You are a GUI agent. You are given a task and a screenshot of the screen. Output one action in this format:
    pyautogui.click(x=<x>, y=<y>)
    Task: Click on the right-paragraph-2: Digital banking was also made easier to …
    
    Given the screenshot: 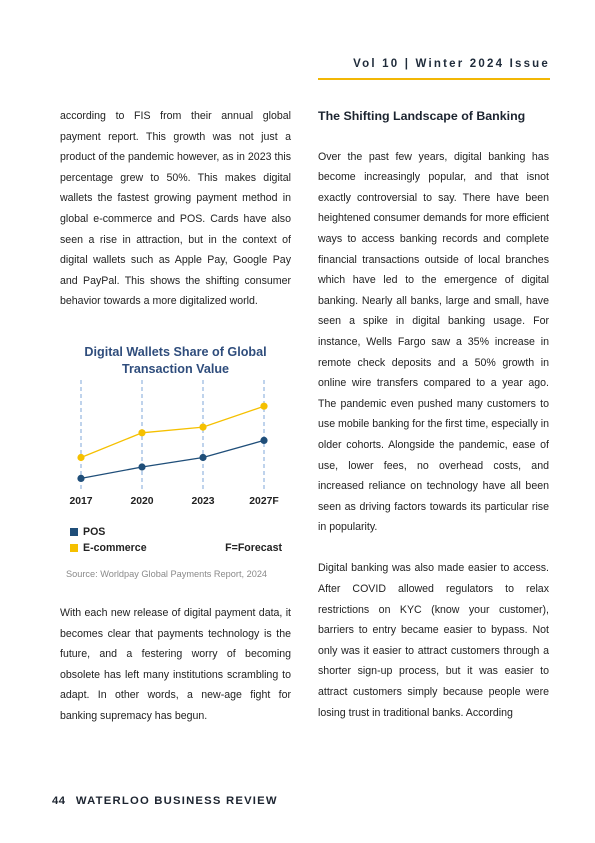 What is the action you would take?
    pyautogui.click(x=433, y=640)
    